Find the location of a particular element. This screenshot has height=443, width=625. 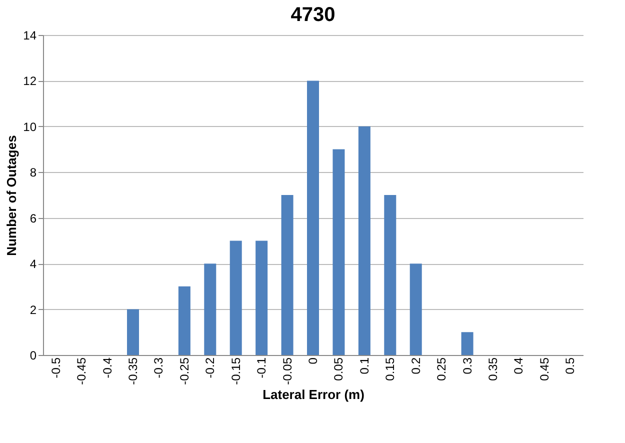

x-tick-label: -0.2 is located at coordinates (210, 367).